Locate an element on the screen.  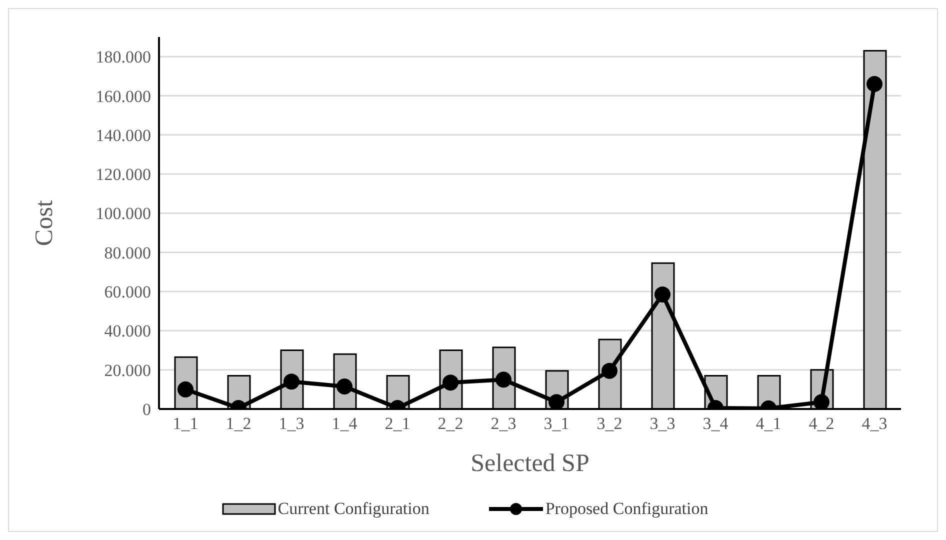
x-tick-label: 1_2 is located at coordinates (239, 424).